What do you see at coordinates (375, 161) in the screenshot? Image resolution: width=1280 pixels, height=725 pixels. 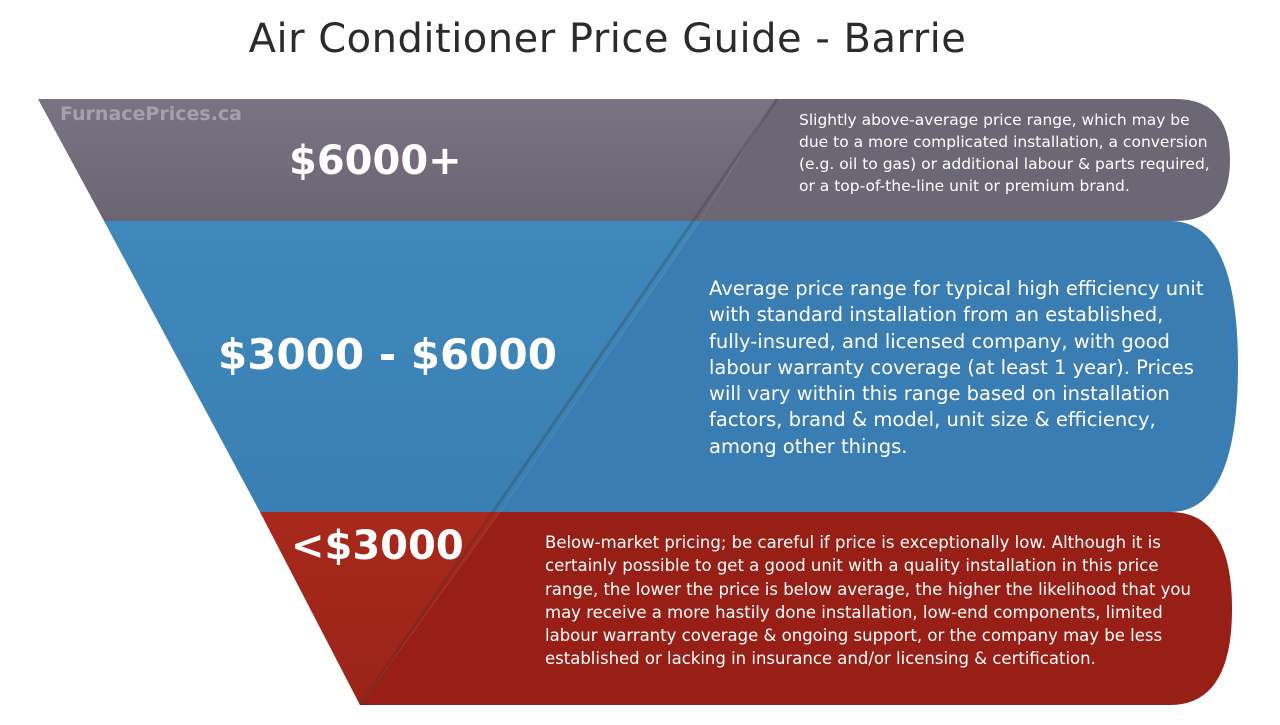 I see `price-tier-high: $6000+` at bounding box center [375, 161].